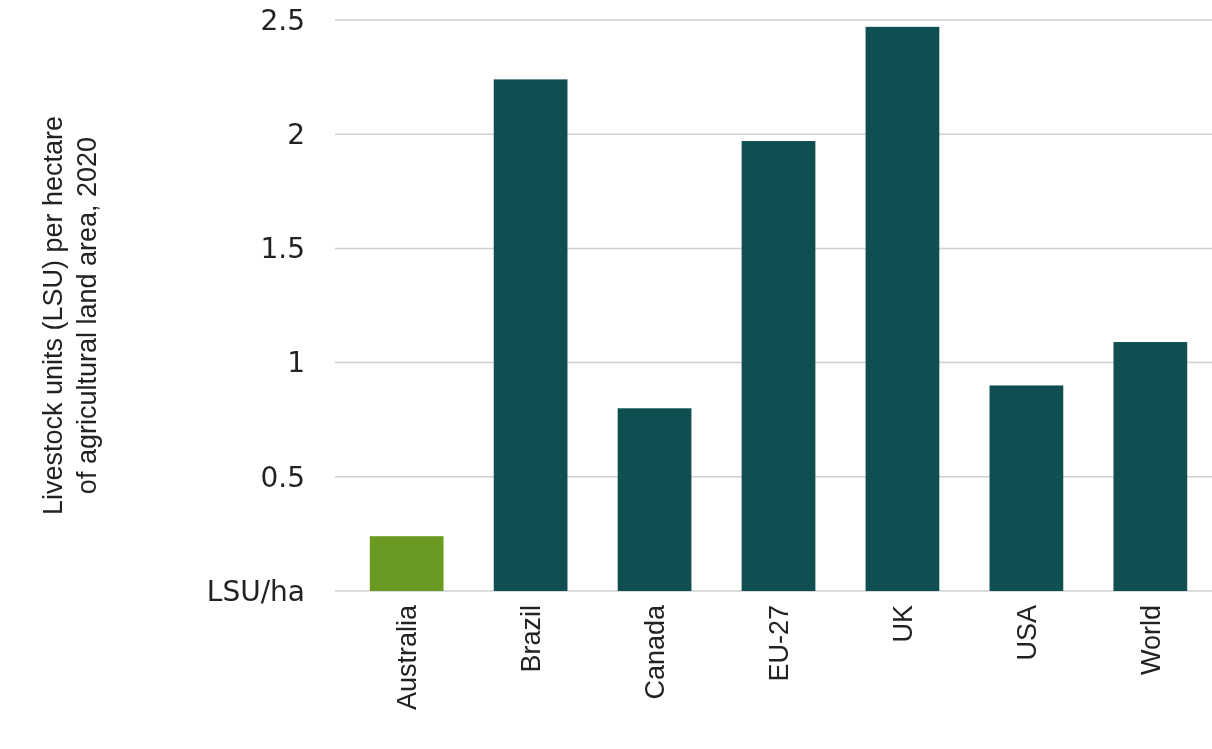 The height and width of the screenshot is (749, 1212). Describe the element at coordinates (778, 643) in the screenshot. I see `x-tick-label: EU-27` at that location.